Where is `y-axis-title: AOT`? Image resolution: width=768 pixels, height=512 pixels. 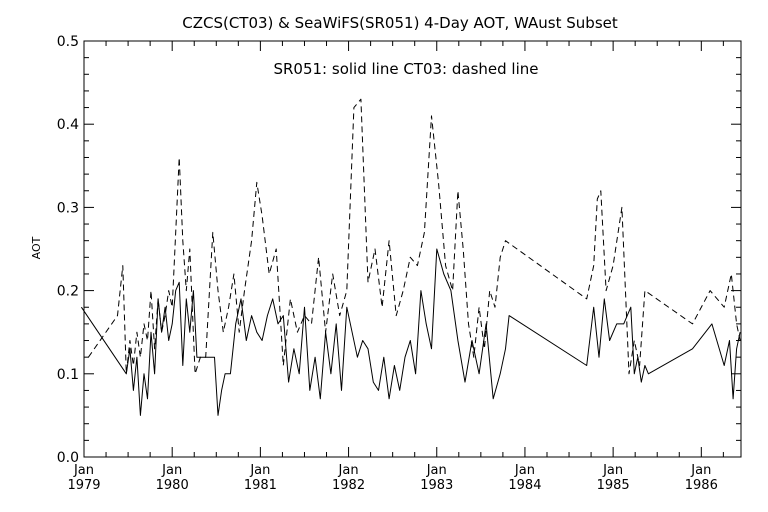
y-axis-title: AOT is located at coordinates (36, 247).